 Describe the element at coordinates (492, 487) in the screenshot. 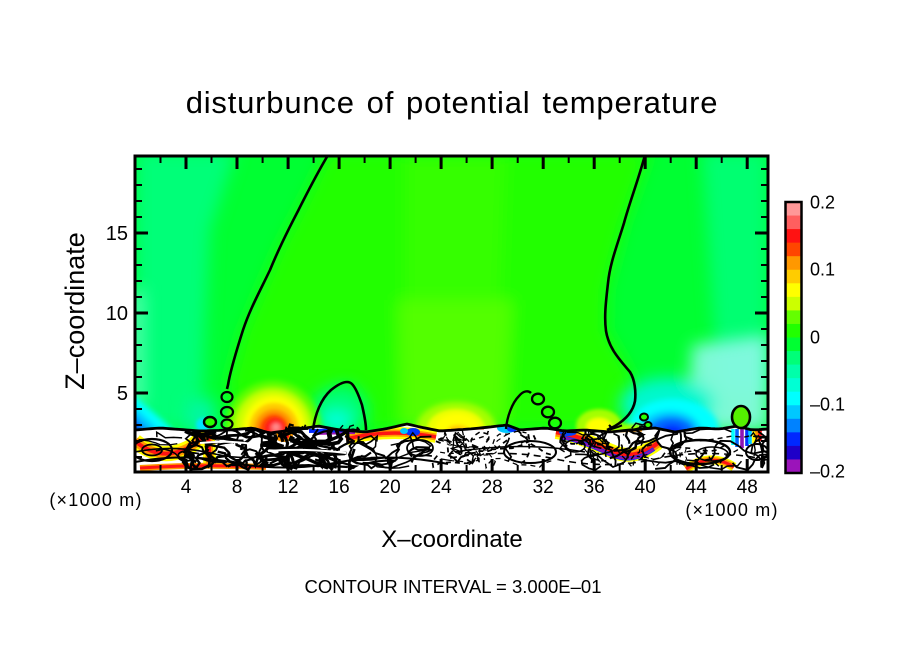

I see `svg-text: 28` at that location.